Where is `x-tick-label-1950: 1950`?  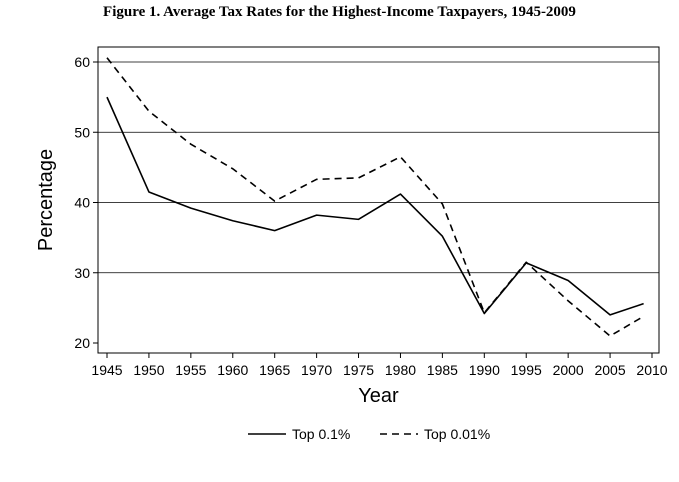
x-tick-label-1950: 1950 is located at coordinates (148, 370).